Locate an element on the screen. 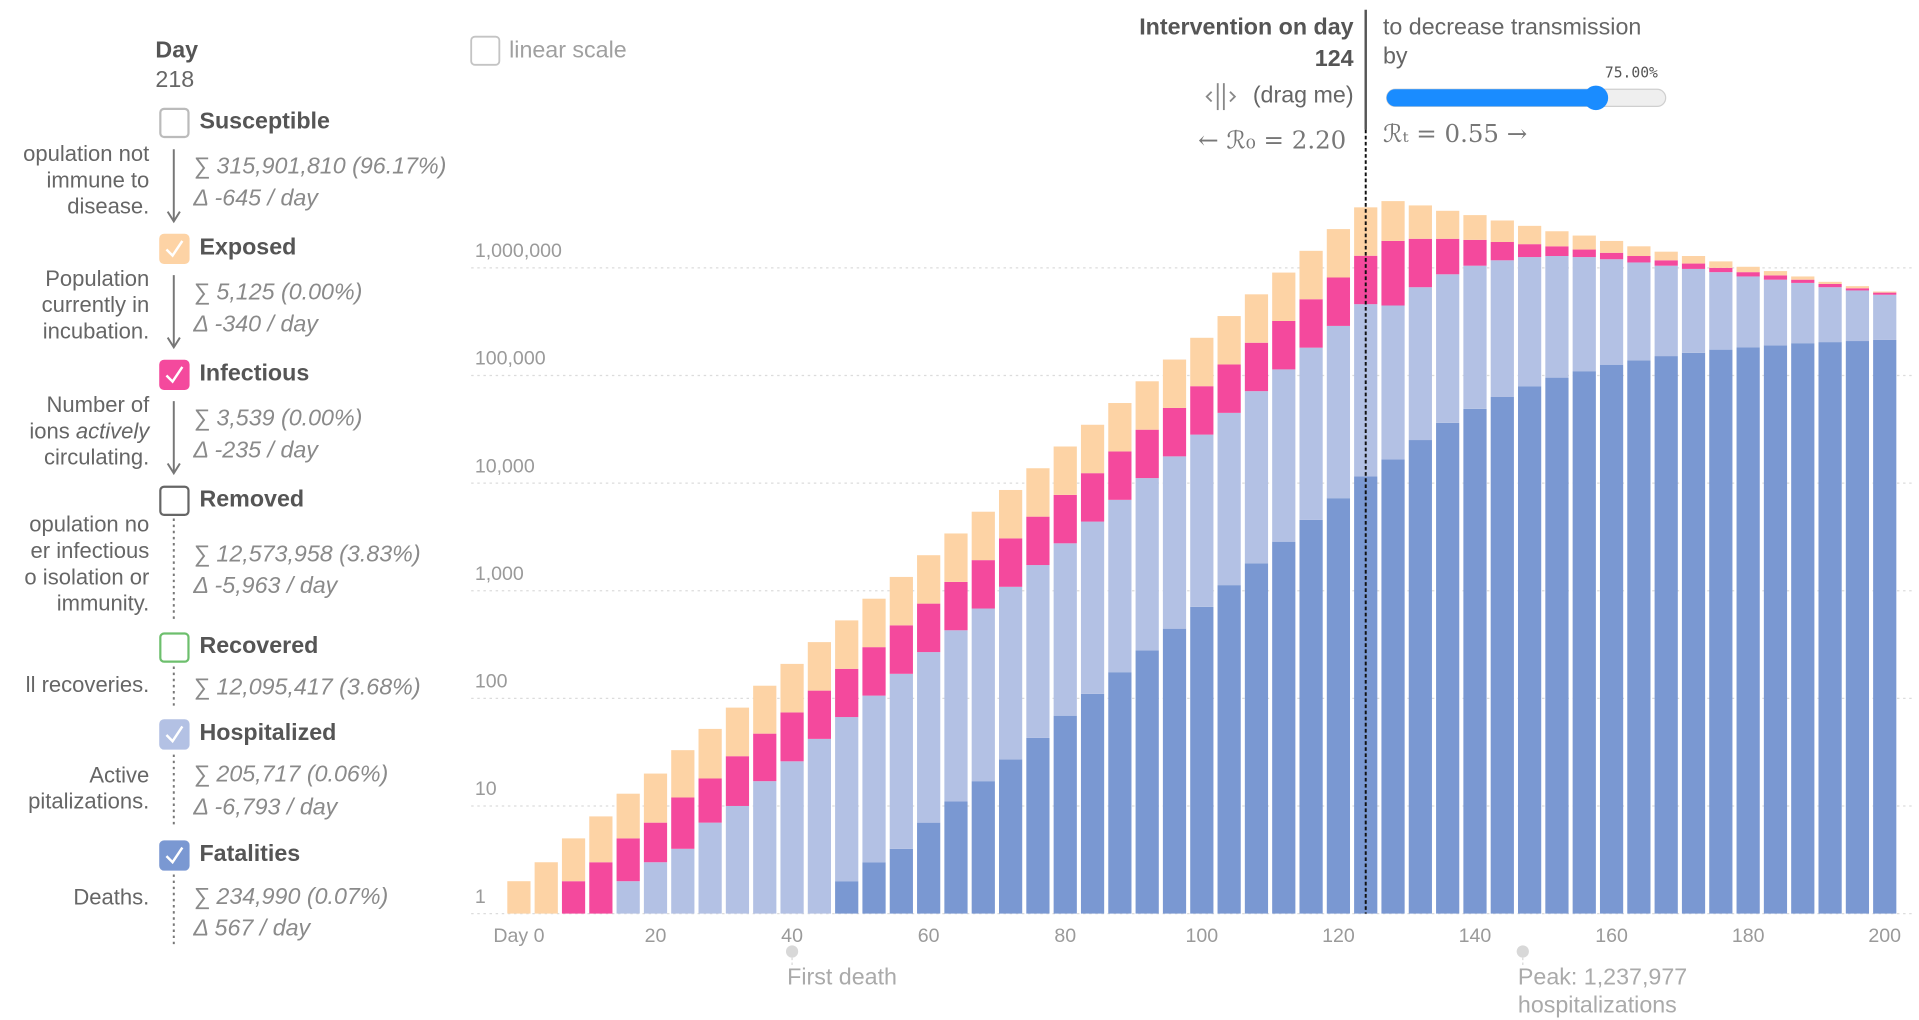 This screenshot has width=1919, height=1020. linear-scale-label: linear scale is located at coordinates (568, 50).